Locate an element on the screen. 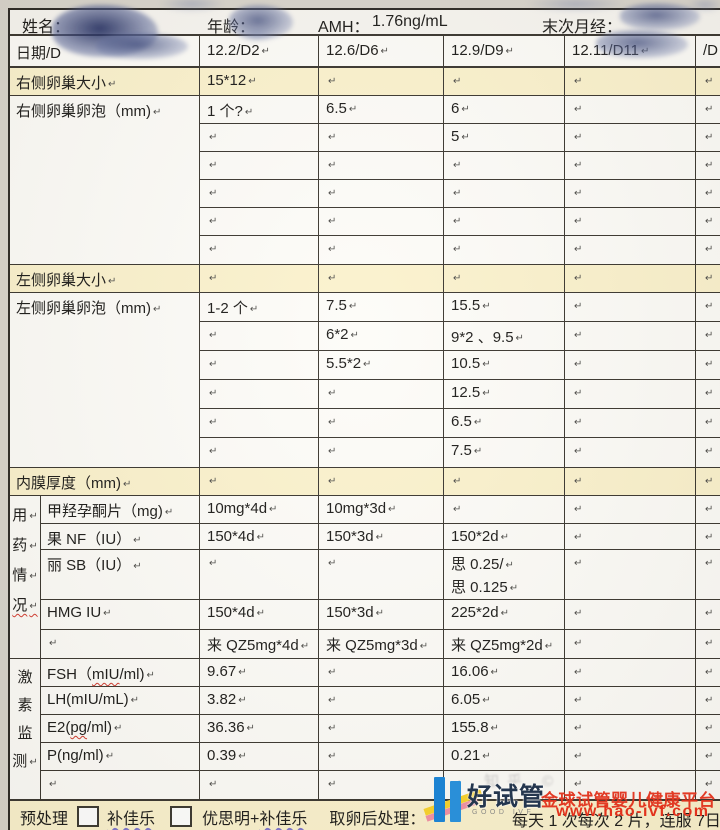  table-cell: 12.2/D2 ↵ is located at coordinates (259, 51).